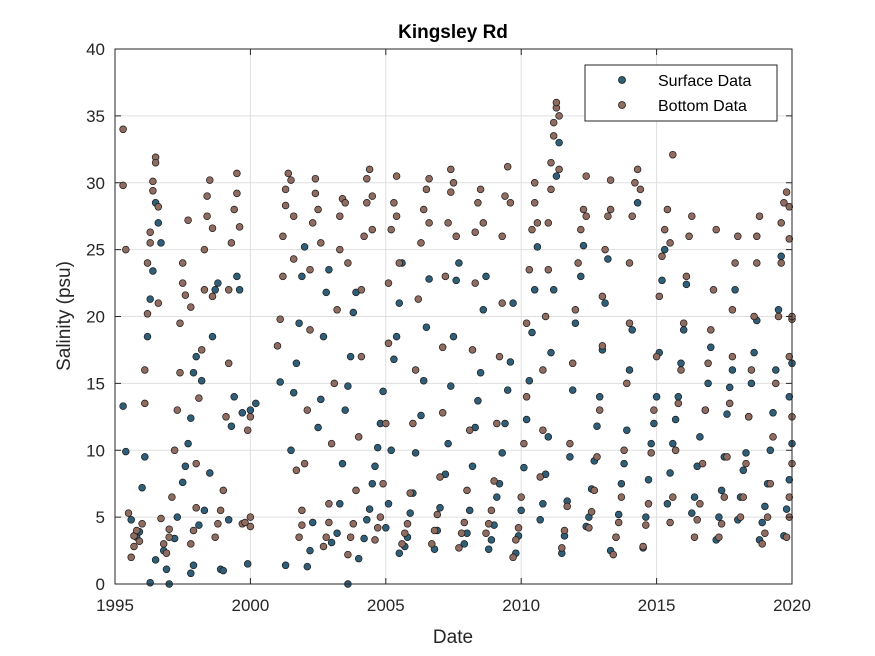 This screenshot has width=875, height=656. I want to click on legend-marker-surface, so click(622, 80).